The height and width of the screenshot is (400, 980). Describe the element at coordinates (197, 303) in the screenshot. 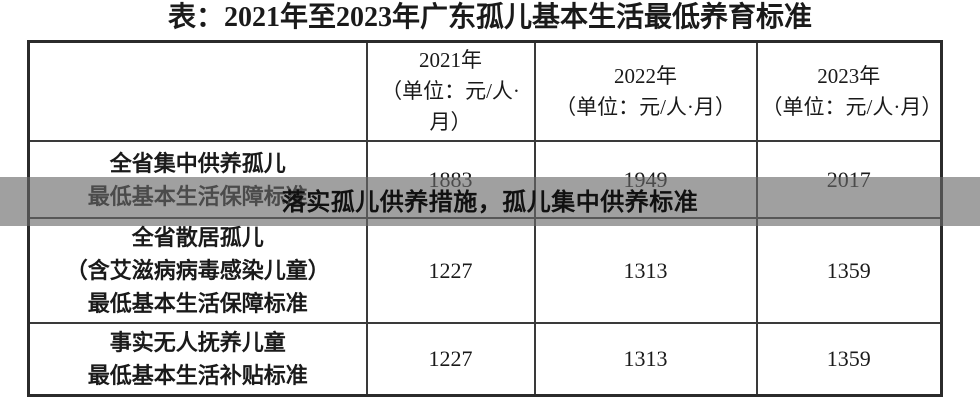

I see `row-label-line: 最低基本生活保障标准` at that location.